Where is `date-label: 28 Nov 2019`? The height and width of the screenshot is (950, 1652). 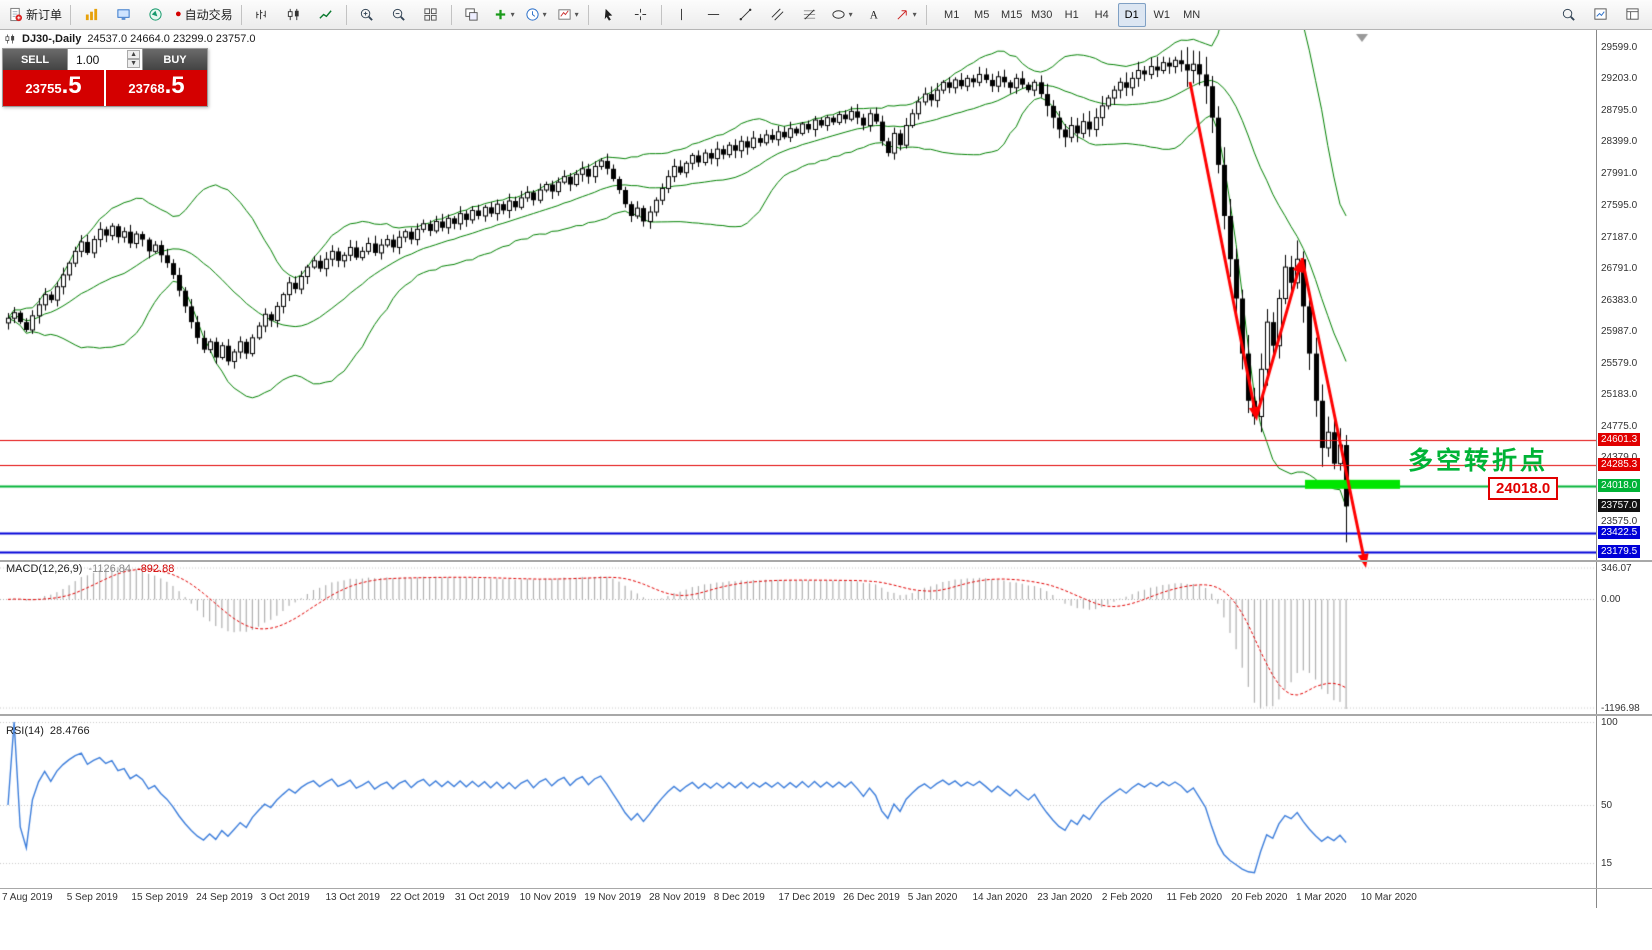 date-label: 28 Nov 2019 is located at coordinates (677, 897).